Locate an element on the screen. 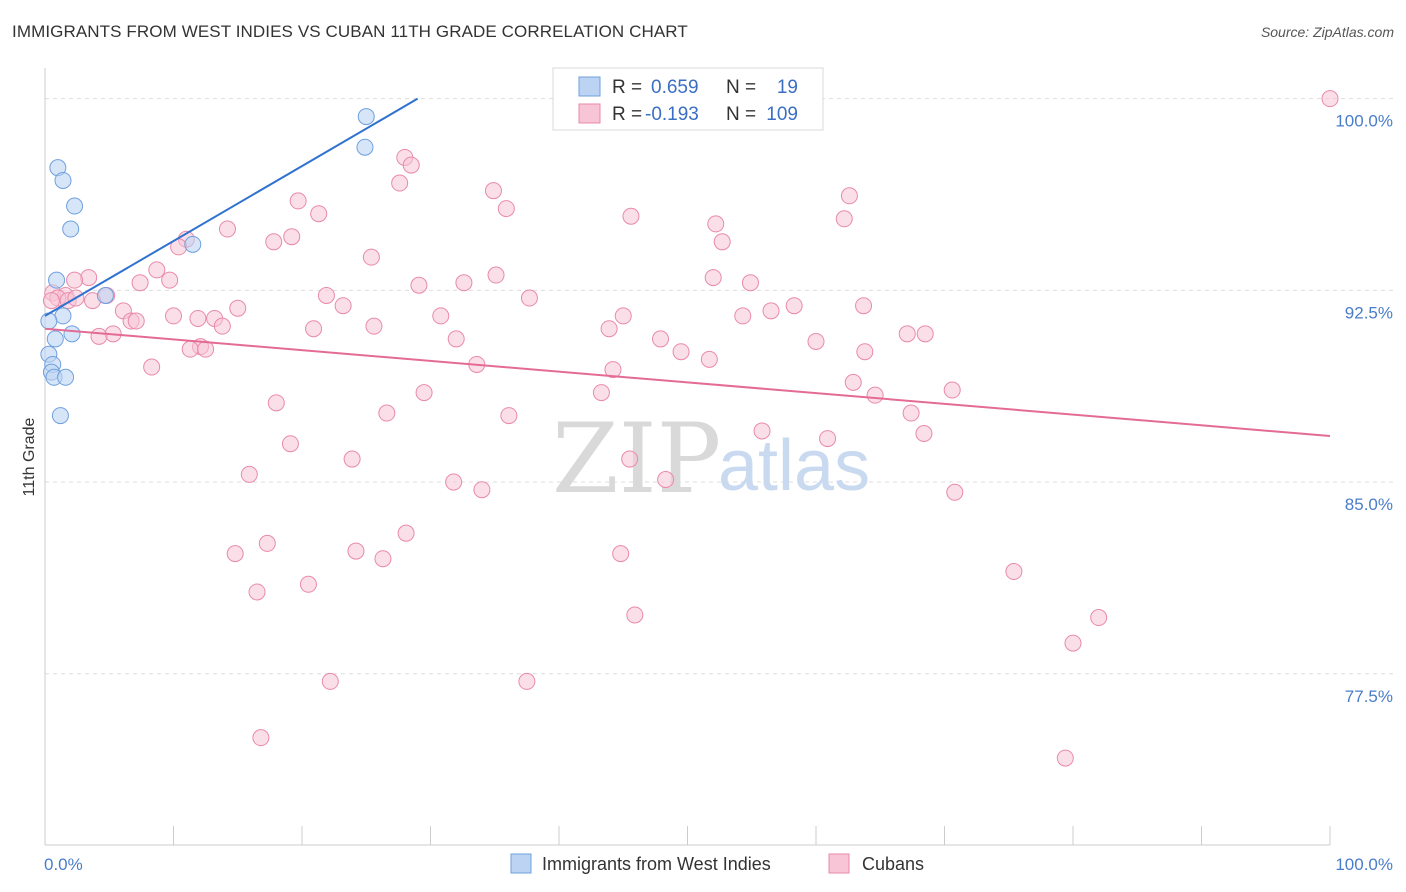  source-credit: Source: ZipAtlas.com is located at coordinates (1327, 32).